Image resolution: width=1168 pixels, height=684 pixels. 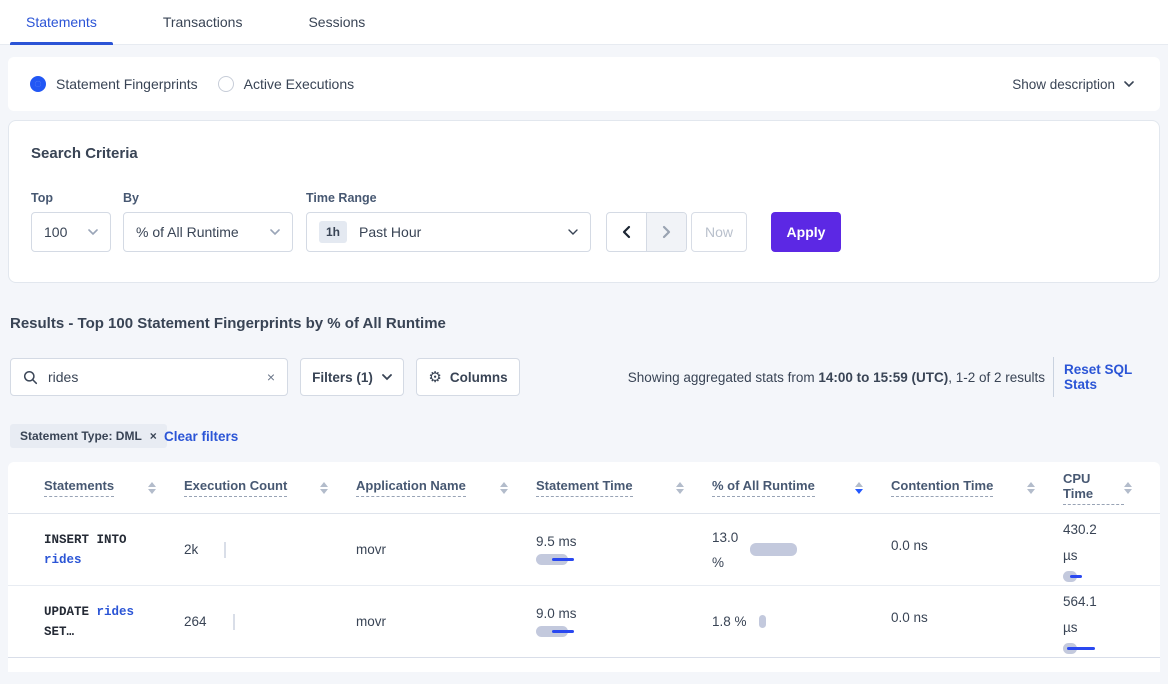 I want to click on tab-sessions: Sessions, so click(x=337, y=22).